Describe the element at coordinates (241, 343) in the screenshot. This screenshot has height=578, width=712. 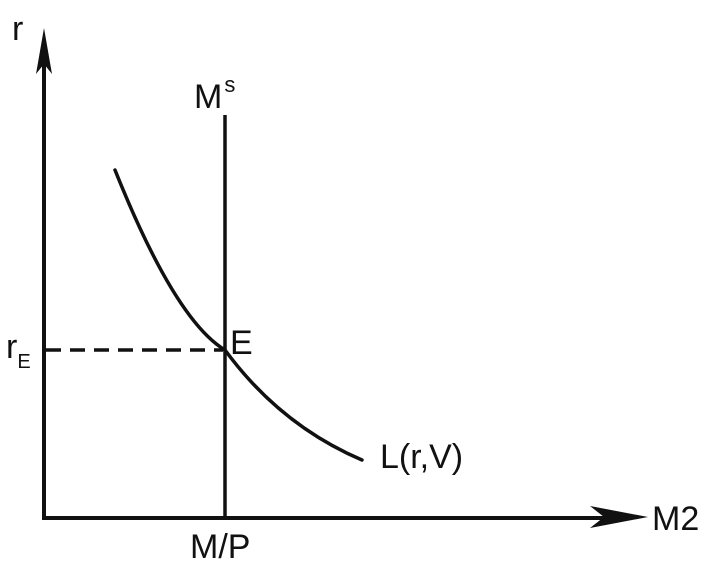
I see `equilibrium-point-label: E` at that location.